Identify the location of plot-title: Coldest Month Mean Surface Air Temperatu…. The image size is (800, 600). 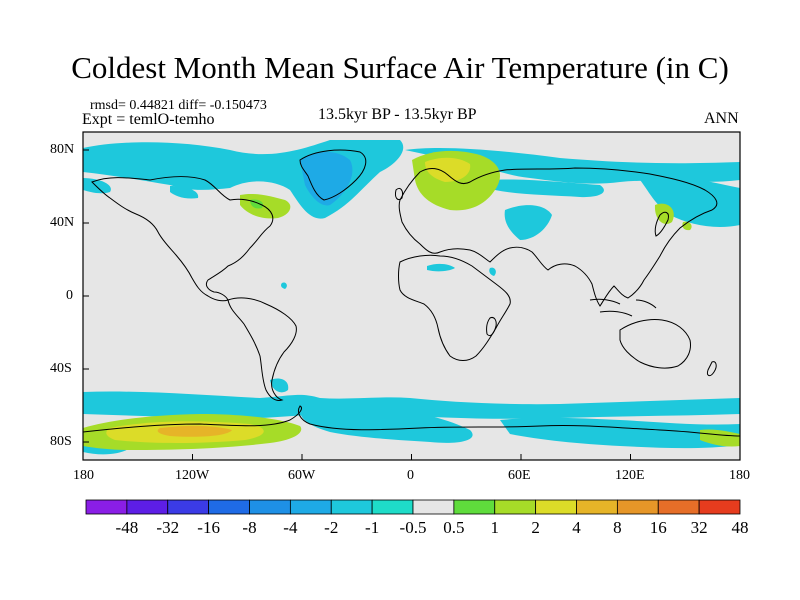
(400, 67).